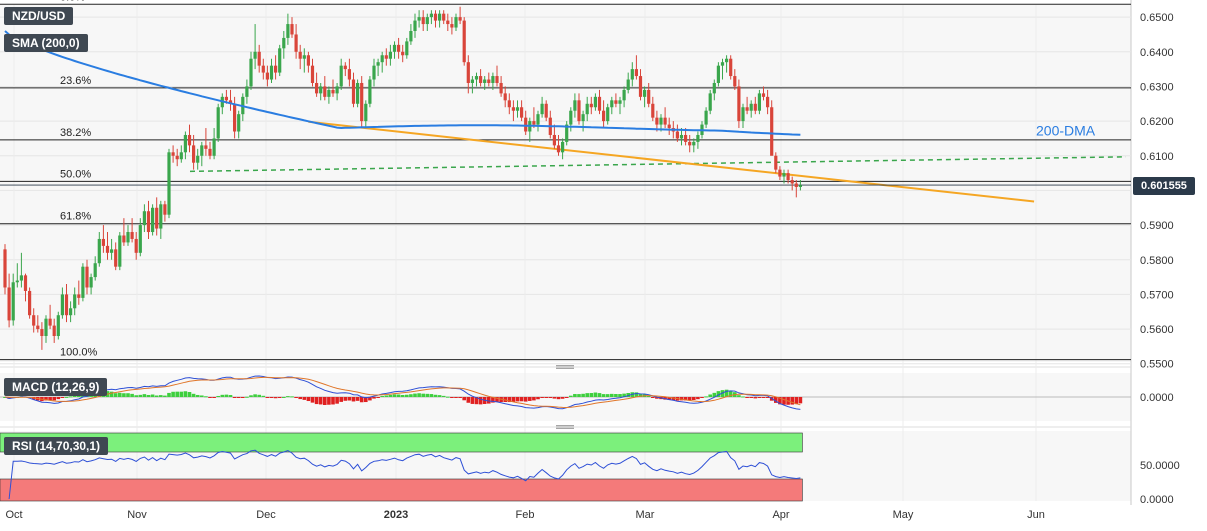 The height and width of the screenshot is (531, 1207). What do you see at coordinates (1066, 131) in the screenshot?
I see `sma-annotation: 200-DMA` at bounding box center [1066, 131].